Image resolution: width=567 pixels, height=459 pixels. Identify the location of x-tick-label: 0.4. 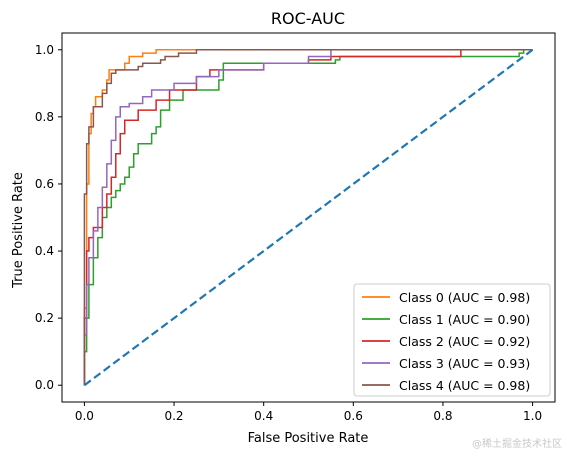
(263, 416).